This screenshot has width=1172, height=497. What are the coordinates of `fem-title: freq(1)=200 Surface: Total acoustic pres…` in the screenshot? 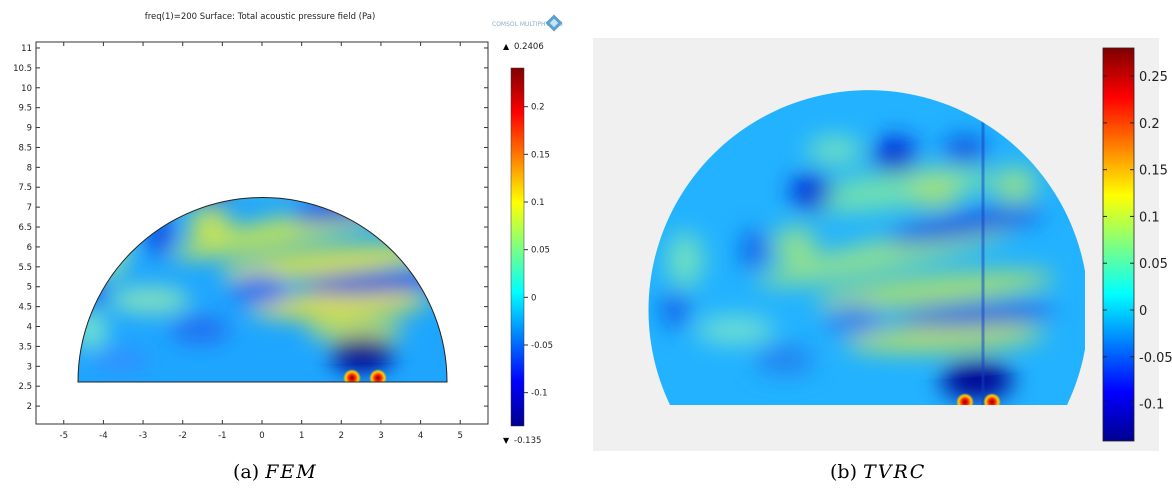 It's located at (260, 17).